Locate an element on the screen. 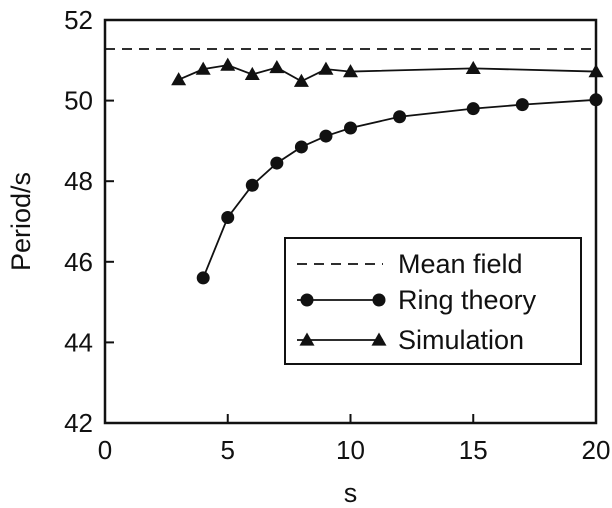 The height and width of the screenshot is (508, 612). y-tick-label: 50 is located at coordinates (78, 101).